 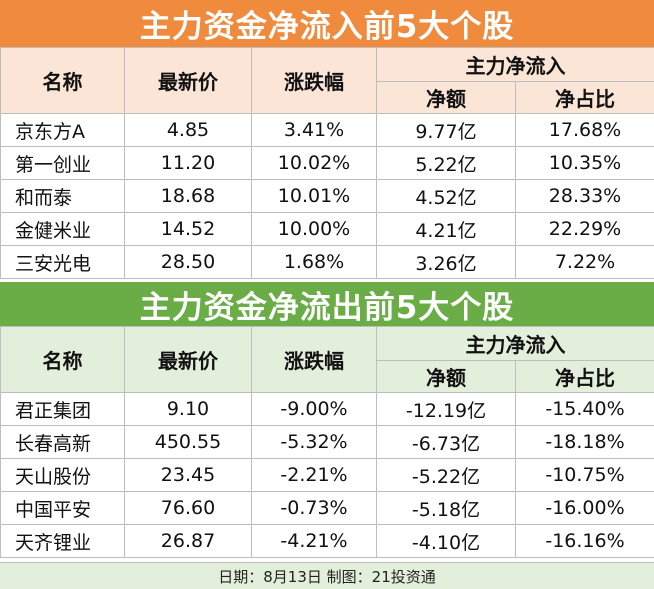 What do you see at coordinates (446, 130) in the screenshot?
I see `flow-amount: 9.77亿` at bounding box center [446, 130].